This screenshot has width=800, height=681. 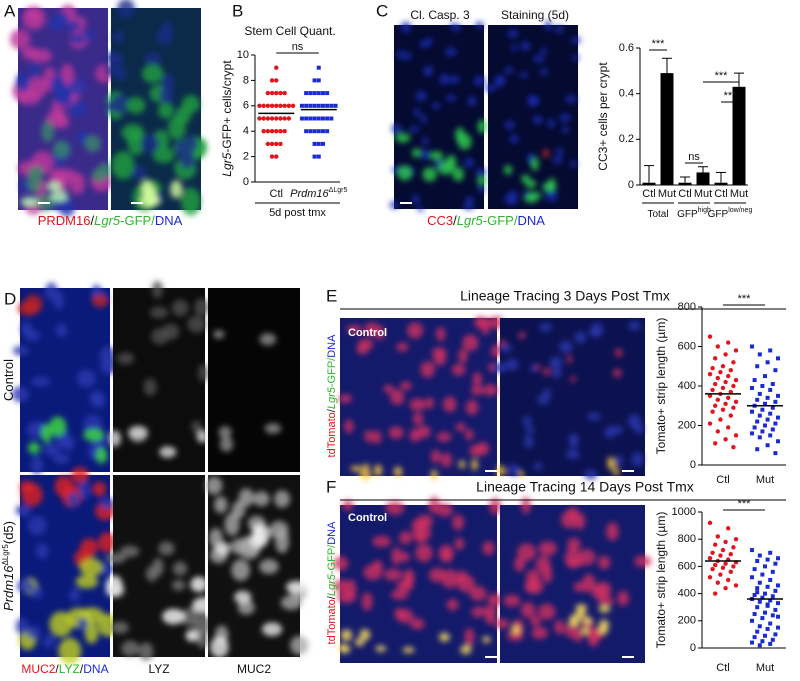 What do you see at coordinates (332, 584) in the screenshot?
I see `caption-part: Lgr5` at bounding box center [332, 584].